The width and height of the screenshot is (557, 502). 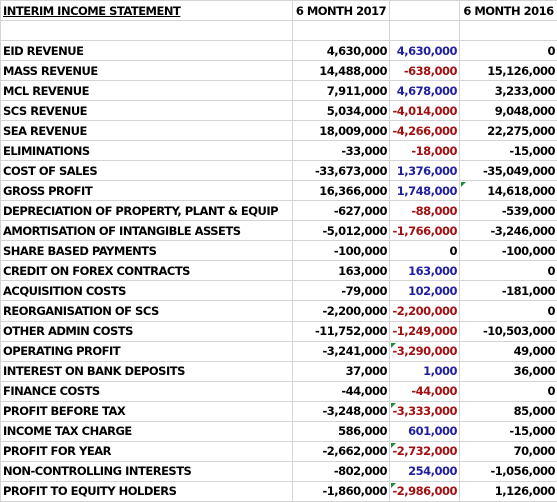 What do you see at coordinates (146, 231) in the screenshot?
I see `row-label: AMORTISATION OF INTANGIBLE ASSETS` at bounding box center [146, 231].